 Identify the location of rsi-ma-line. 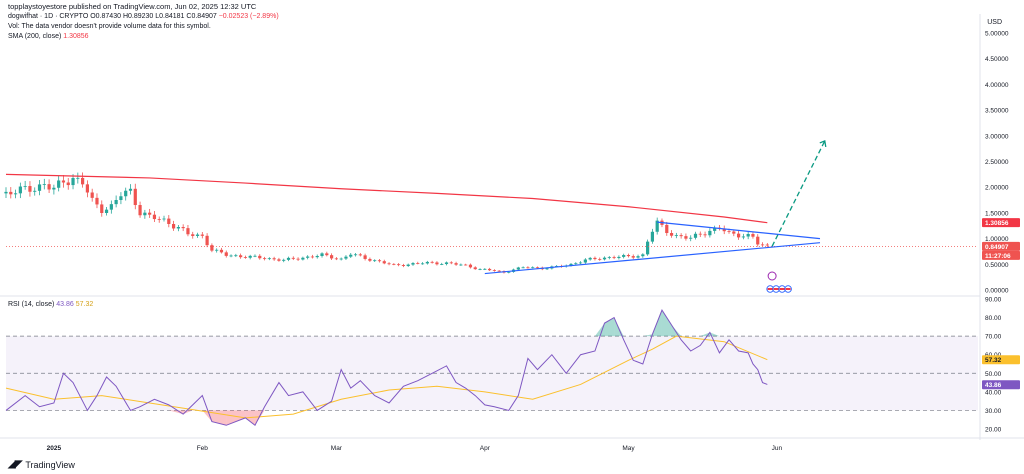
(386, 377).